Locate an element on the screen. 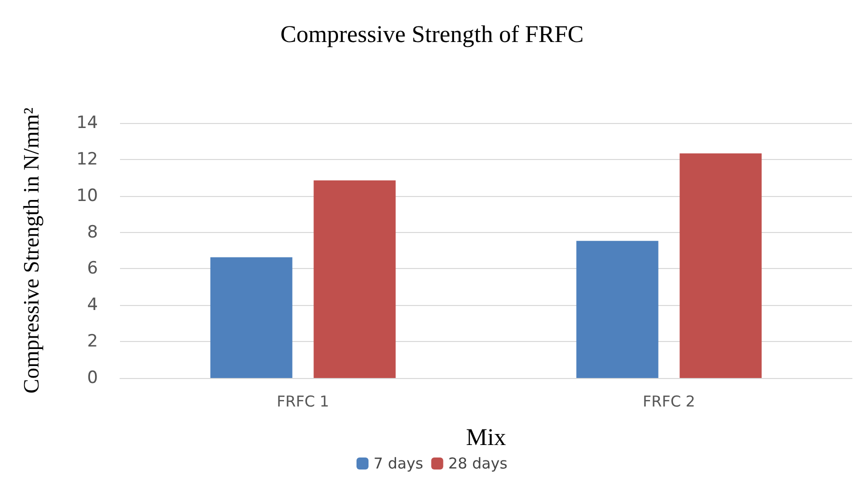 The width and height of the screenshot is (864, 492). y-tick-label: 0 is located at coordinates (92, 378).